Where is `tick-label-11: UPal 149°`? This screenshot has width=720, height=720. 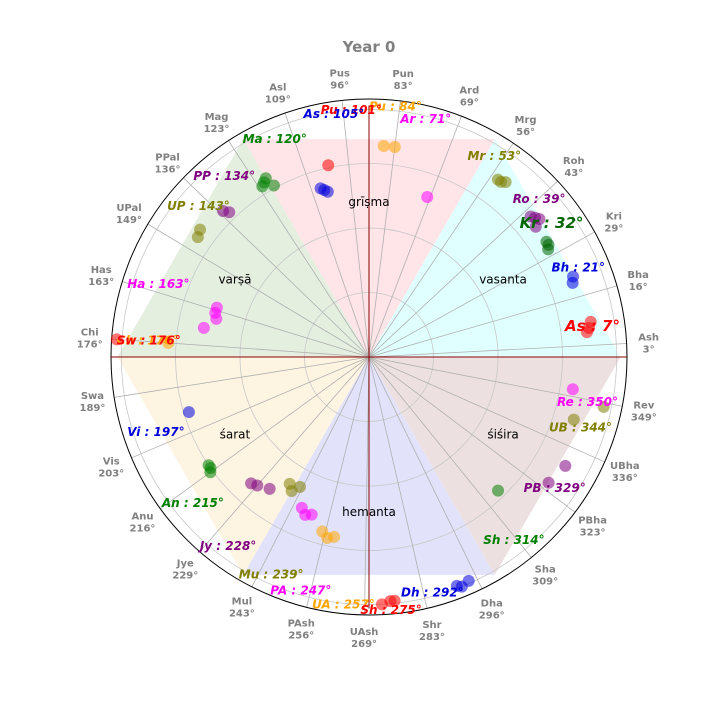
tick-label-11: UPal 149° is located at coordinates (129, 214).